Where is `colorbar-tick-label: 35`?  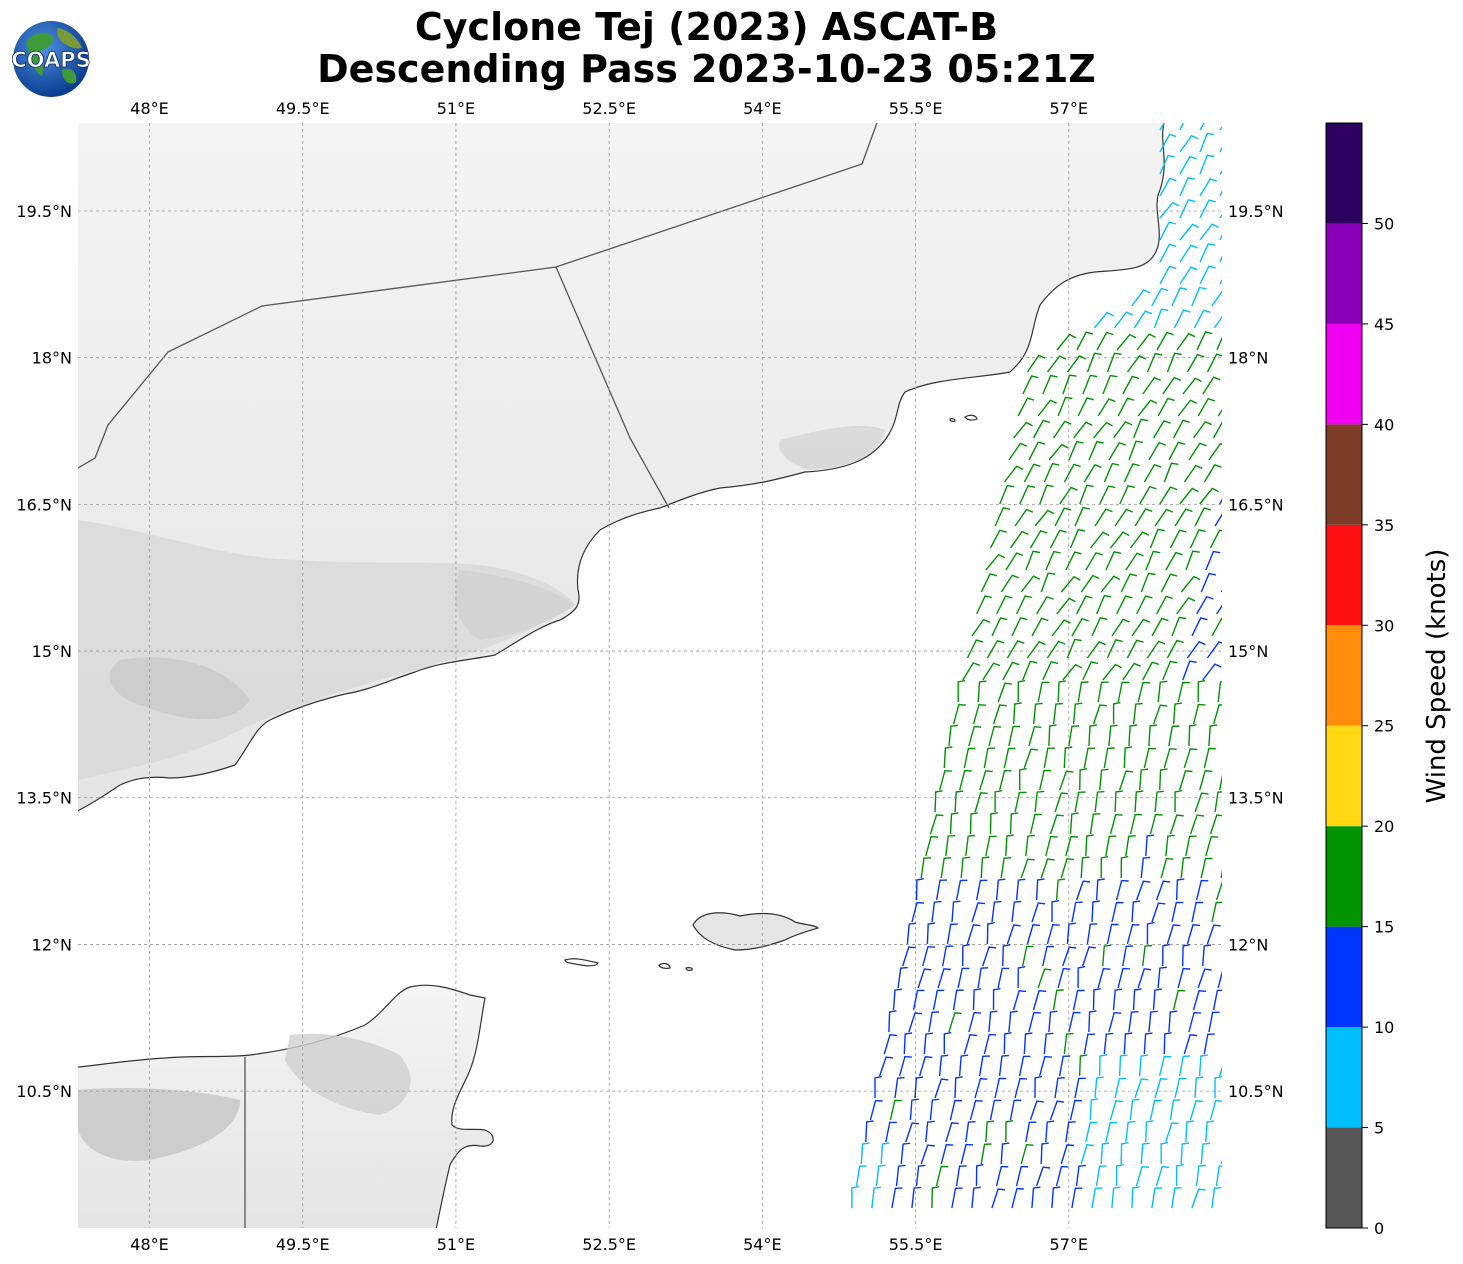 colorbar-tick-label: 35 is located at coordinates (1384, 525).